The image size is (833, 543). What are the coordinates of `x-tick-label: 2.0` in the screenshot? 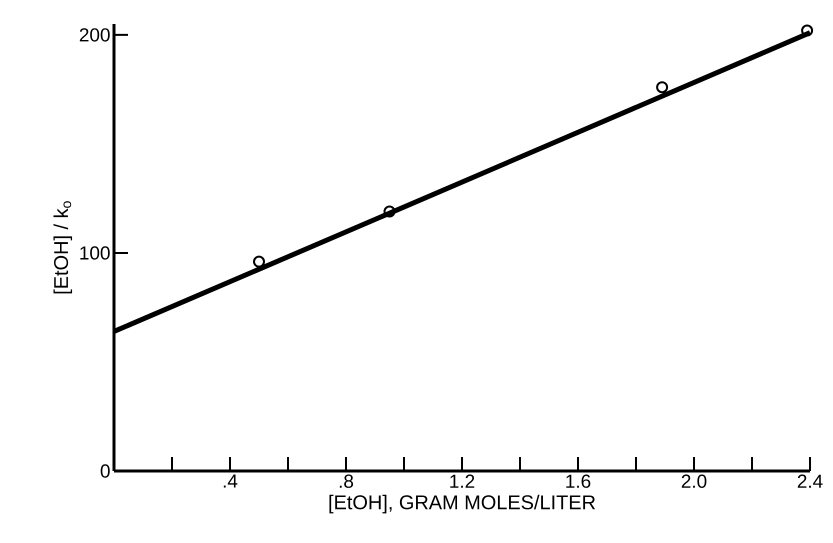 It's located at (694, 481).